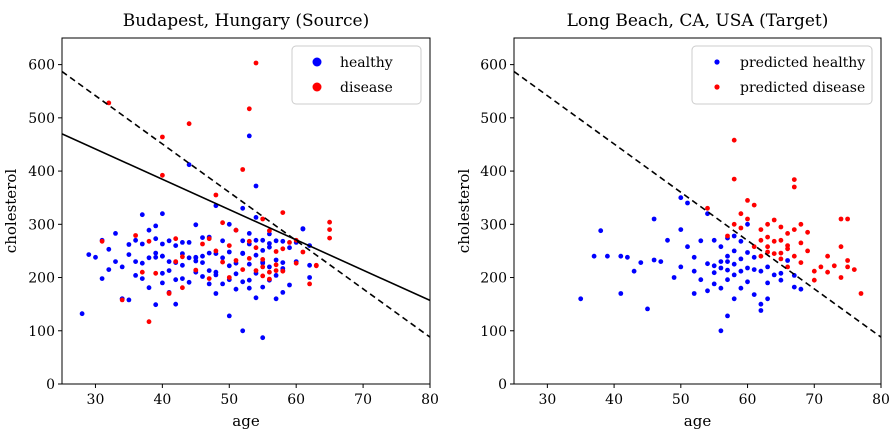 Image resolution: width=892 pixels, height=430 pixels. I want to click on x-tick-label: 60, so click(748, 400).